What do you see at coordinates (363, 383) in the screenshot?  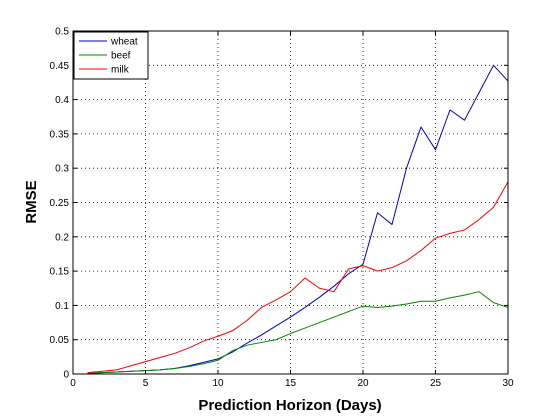 I see `x-tick-label: 20` at bounding box center [363, 383].